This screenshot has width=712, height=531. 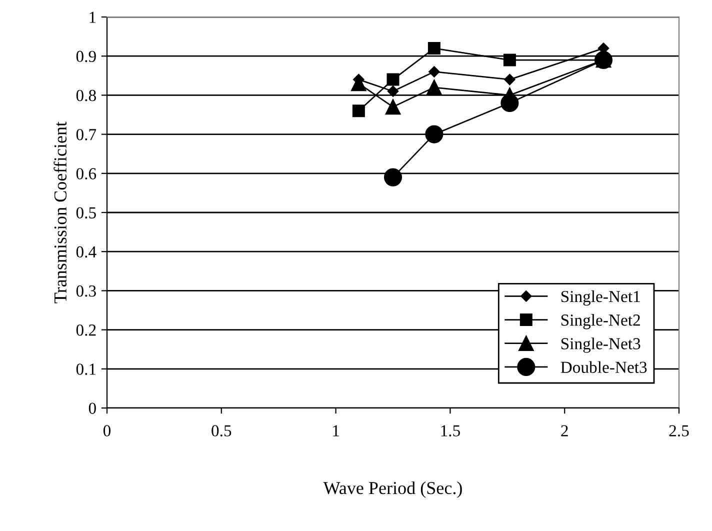 I want to click on x-tick-label: 1, so click(x=336, y=430).